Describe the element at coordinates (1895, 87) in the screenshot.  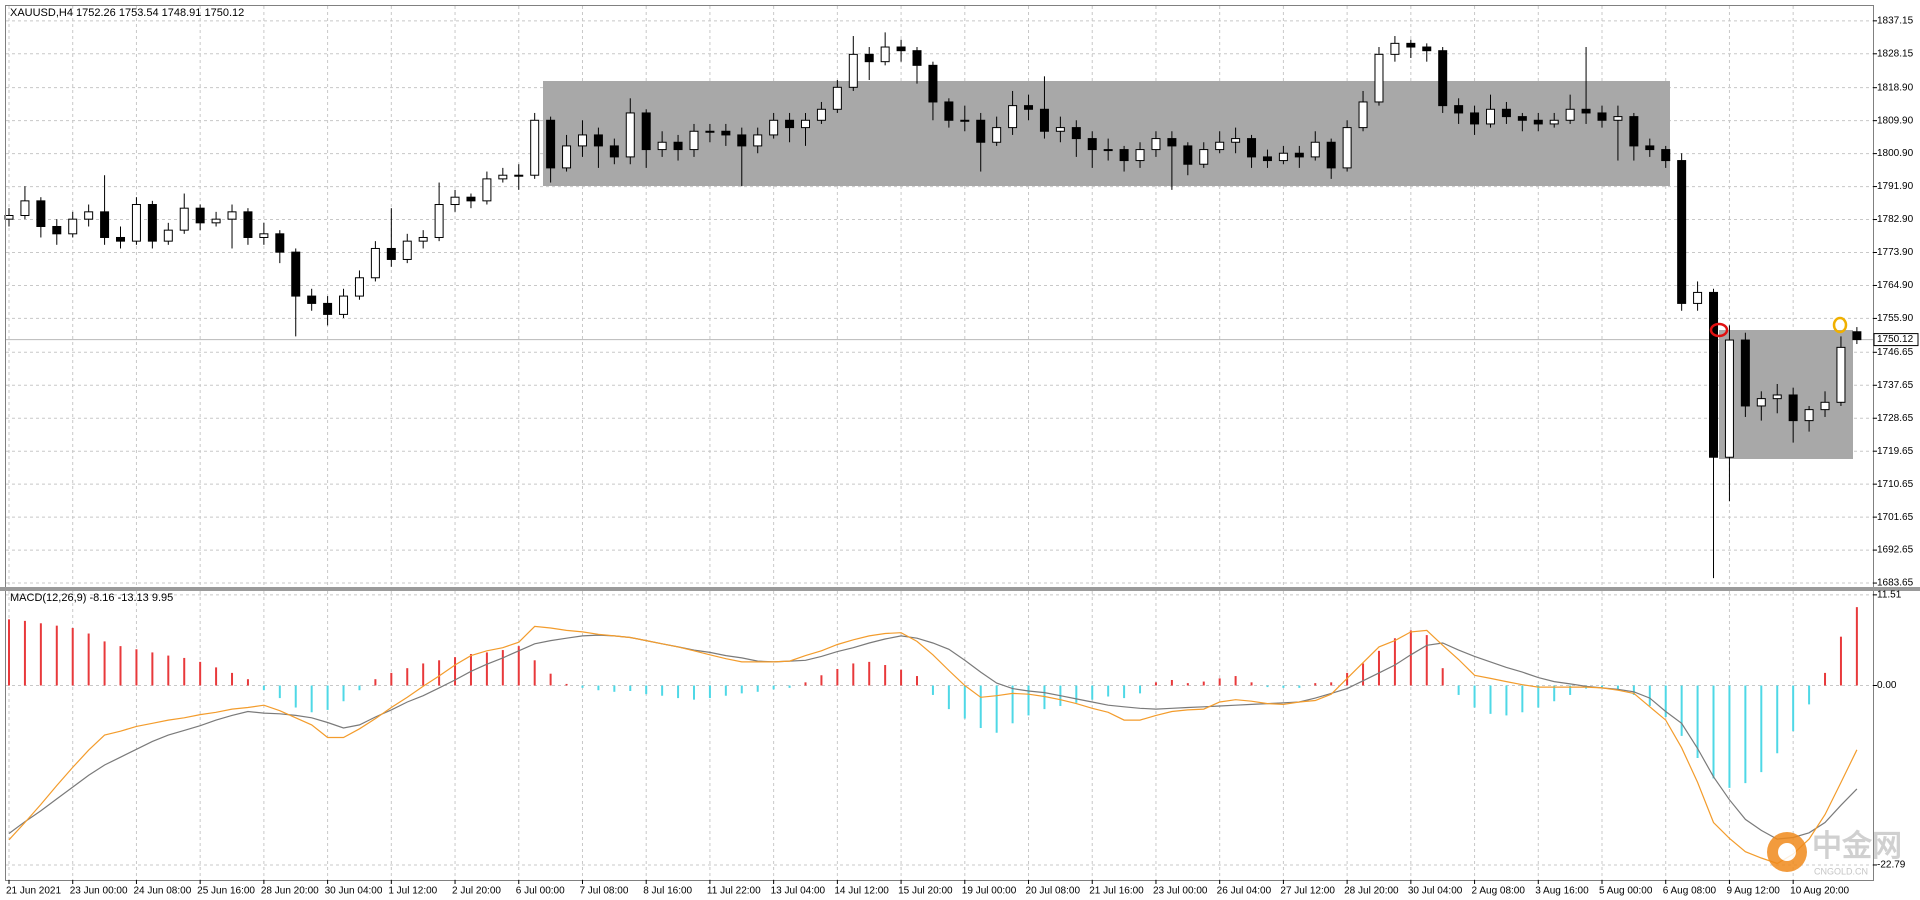
I see `y-tick-label: 1818.90` at that location.